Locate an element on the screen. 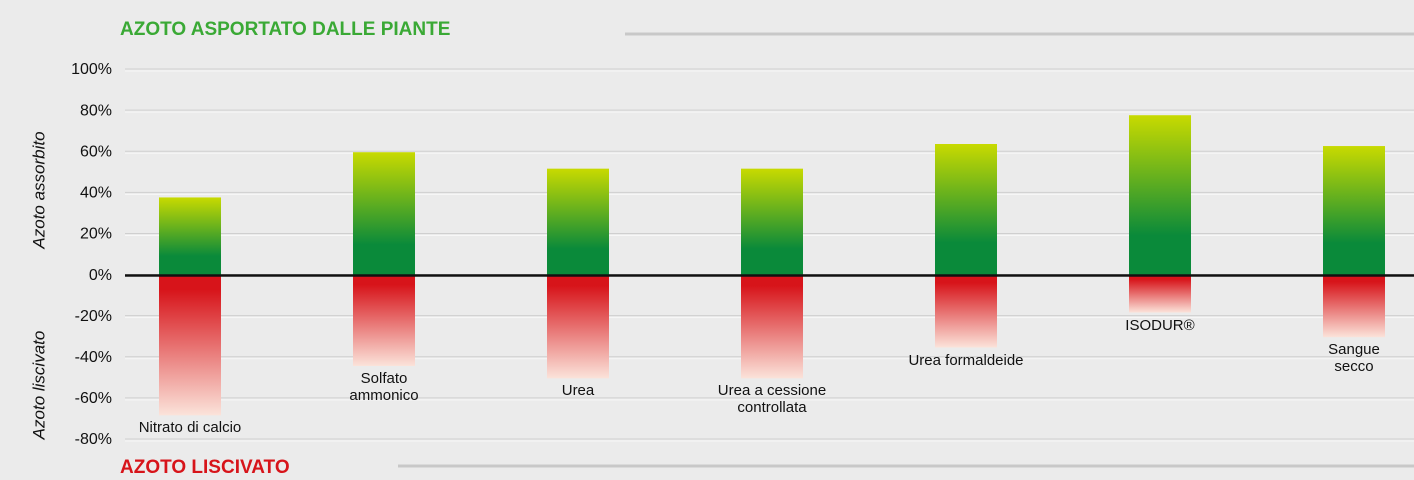 This screenshot has width=1414, height=480. x-tick-label: Urea is located at coordinates (578, 391).